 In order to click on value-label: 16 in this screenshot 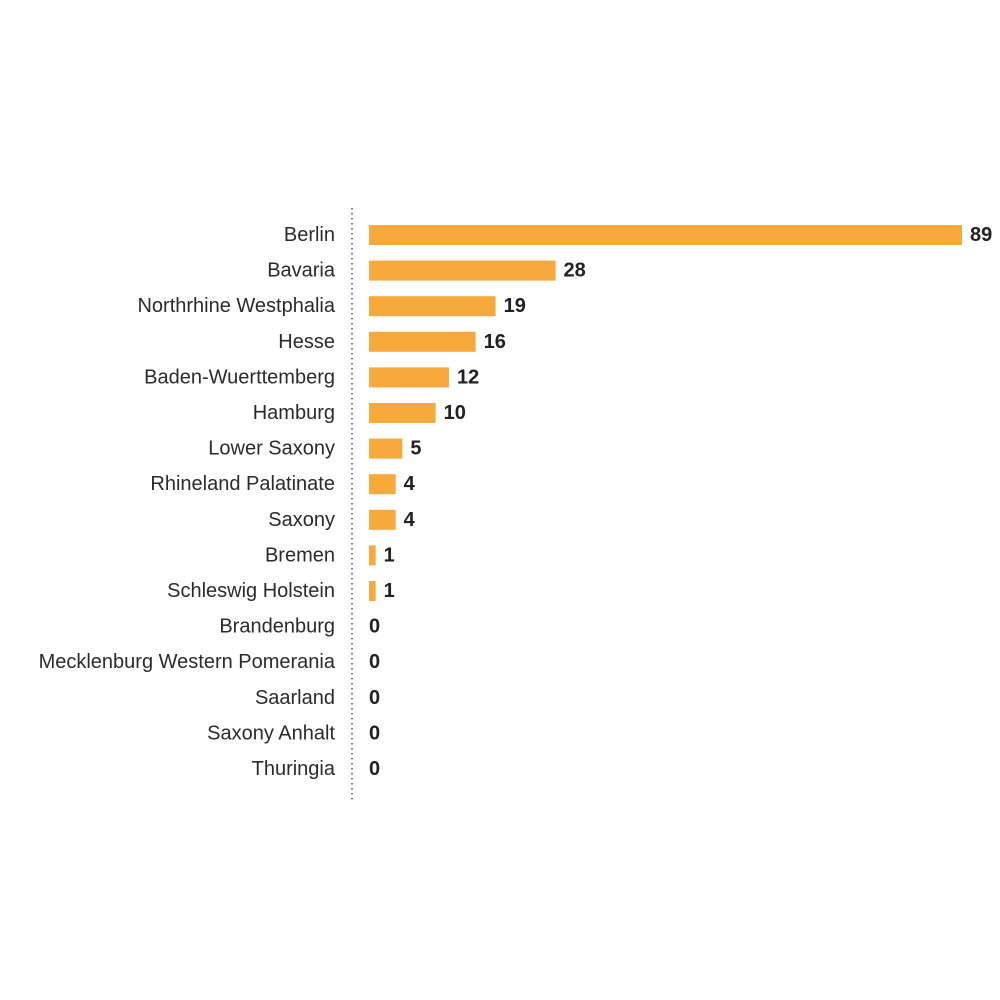, I will do `click(495, 342)`.